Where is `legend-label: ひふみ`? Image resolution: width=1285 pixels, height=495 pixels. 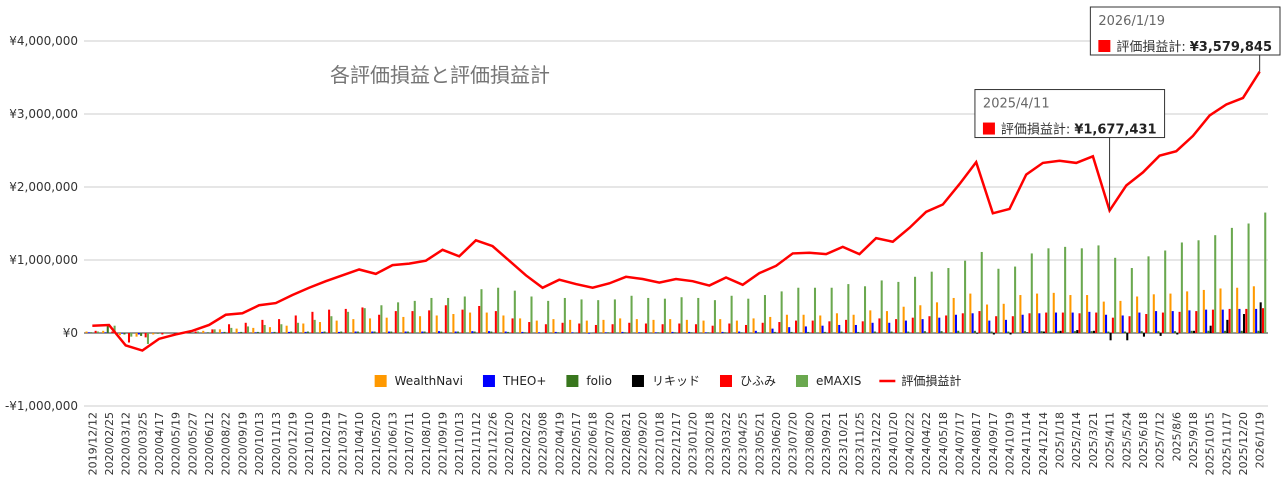 legend-label: ひふみ is located at coordinates (758, 381).